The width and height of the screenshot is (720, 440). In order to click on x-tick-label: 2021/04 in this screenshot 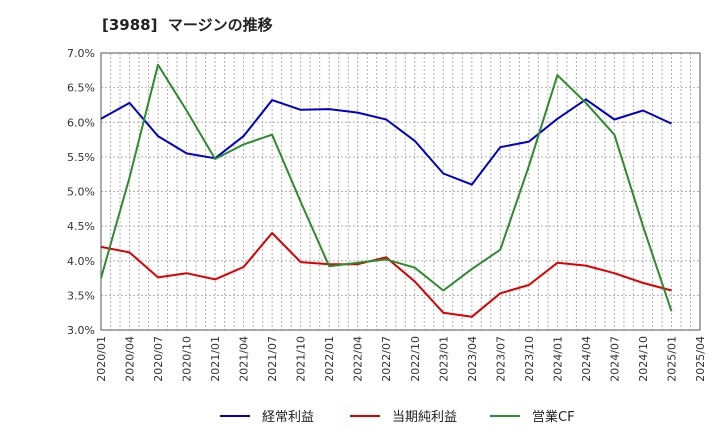, I will do `click(244, 359)`.